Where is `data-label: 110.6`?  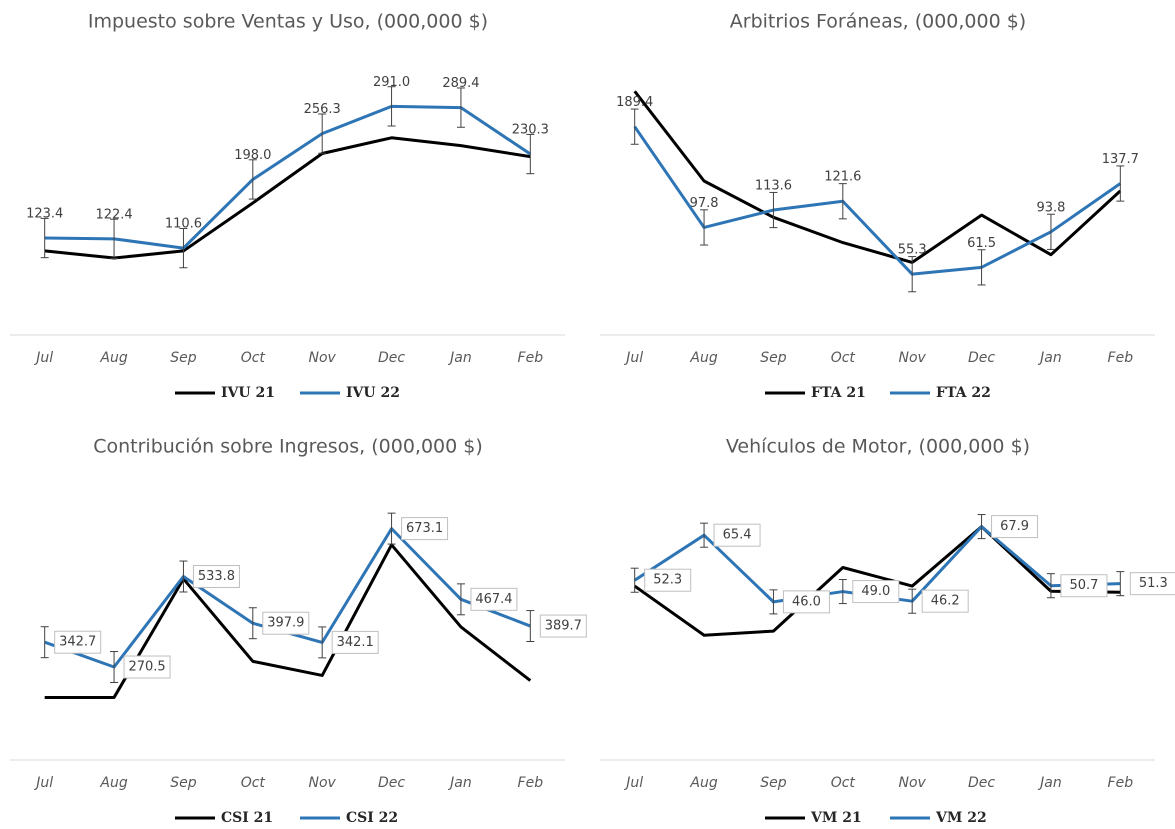
data-label: 110.6 is located at coordinates (183, 224).